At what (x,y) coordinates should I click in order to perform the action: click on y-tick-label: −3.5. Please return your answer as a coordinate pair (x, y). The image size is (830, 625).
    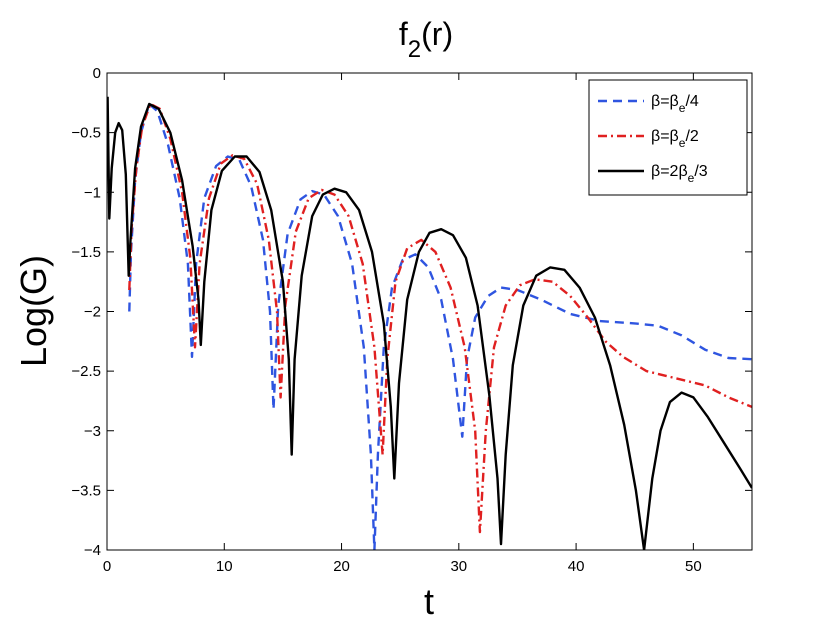
    Looking at the image, I should click on (86, 490).